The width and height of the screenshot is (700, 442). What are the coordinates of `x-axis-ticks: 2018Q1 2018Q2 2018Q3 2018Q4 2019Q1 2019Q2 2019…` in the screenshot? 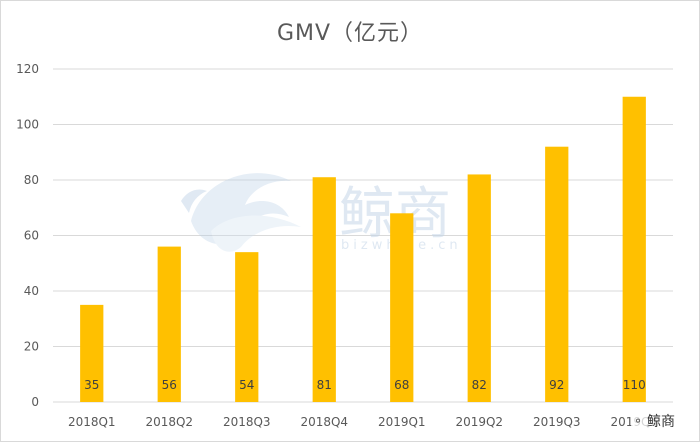 It's located at (363, 422).